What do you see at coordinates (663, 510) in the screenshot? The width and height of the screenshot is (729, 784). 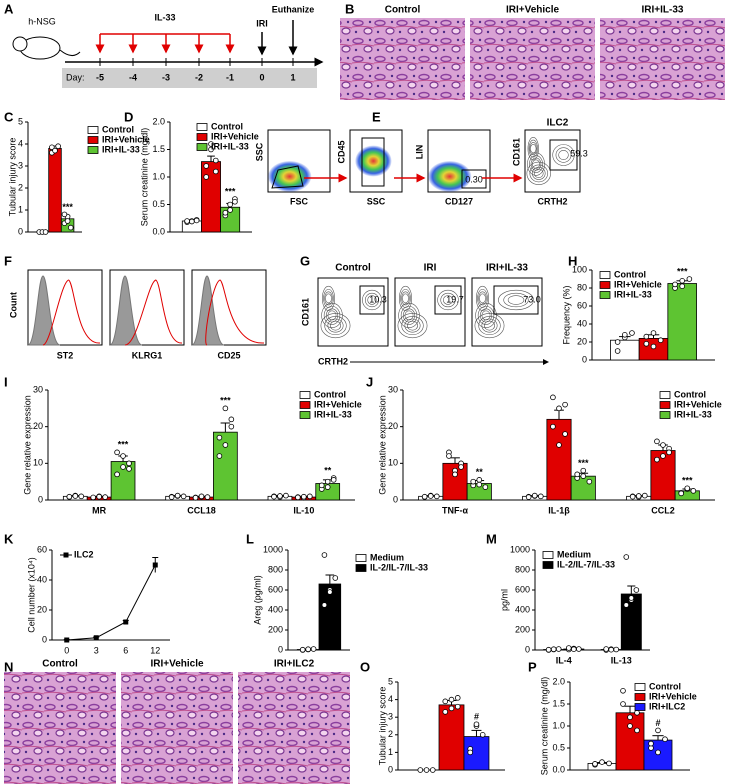 I see `x-tick-label: CCL2` at bounding box center [663, 510].